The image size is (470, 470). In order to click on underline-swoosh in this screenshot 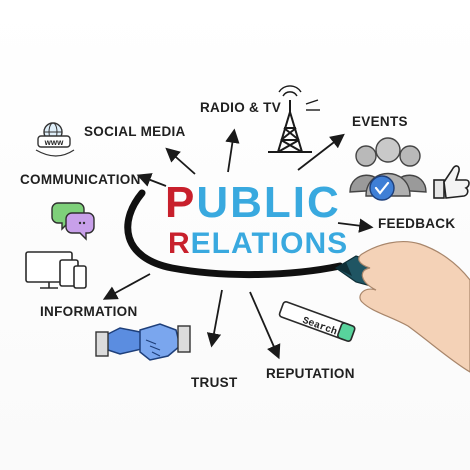, I will do `click(234, 234)`.